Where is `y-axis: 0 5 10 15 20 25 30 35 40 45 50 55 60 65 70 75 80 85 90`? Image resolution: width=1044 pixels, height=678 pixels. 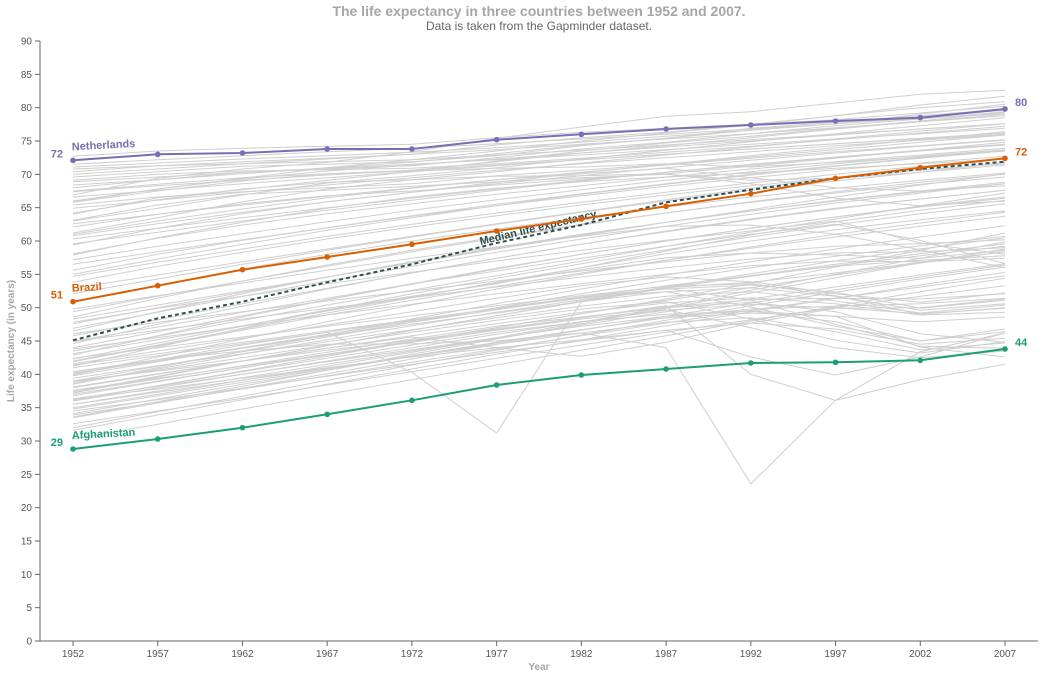
y-axis: 0 5 10 15 20 25 30 35 40 45 50 55 60 65 70 75 80 85 90 is located at coordinates (31, 342).